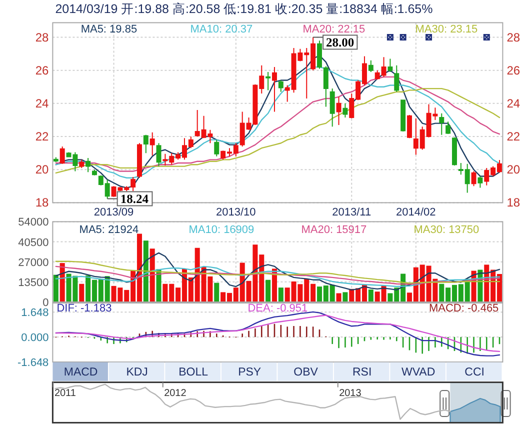 The width and height of the screenshot is (523, 426). I want to click on y2-tick-label: 20, so click(513, 169).